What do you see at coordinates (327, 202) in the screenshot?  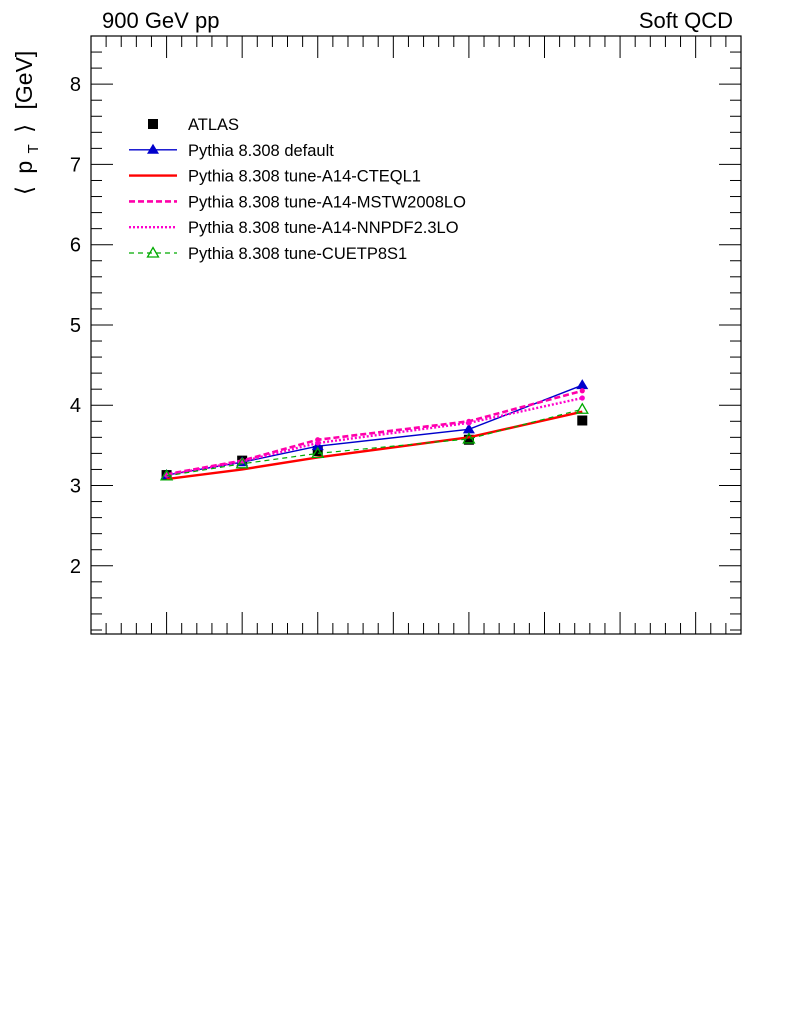 I see `legend-label: Pythia 8.308 tune-A14-MSTW2008LO` at bounding box center [327, 202].